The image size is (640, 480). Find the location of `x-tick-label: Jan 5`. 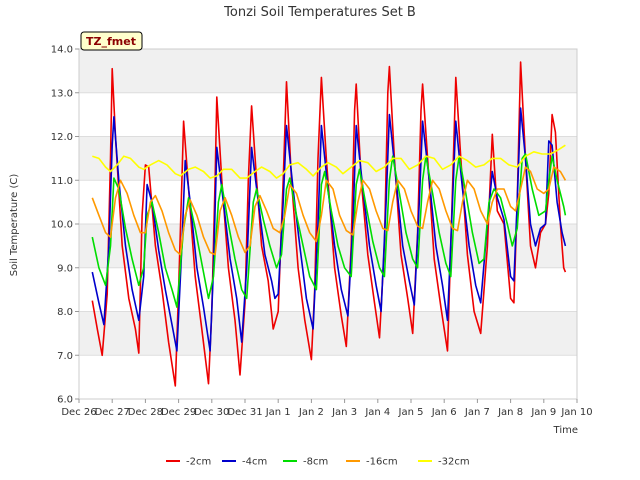

x-tick-label: Jan 5 is located at coordinates (411, 412).